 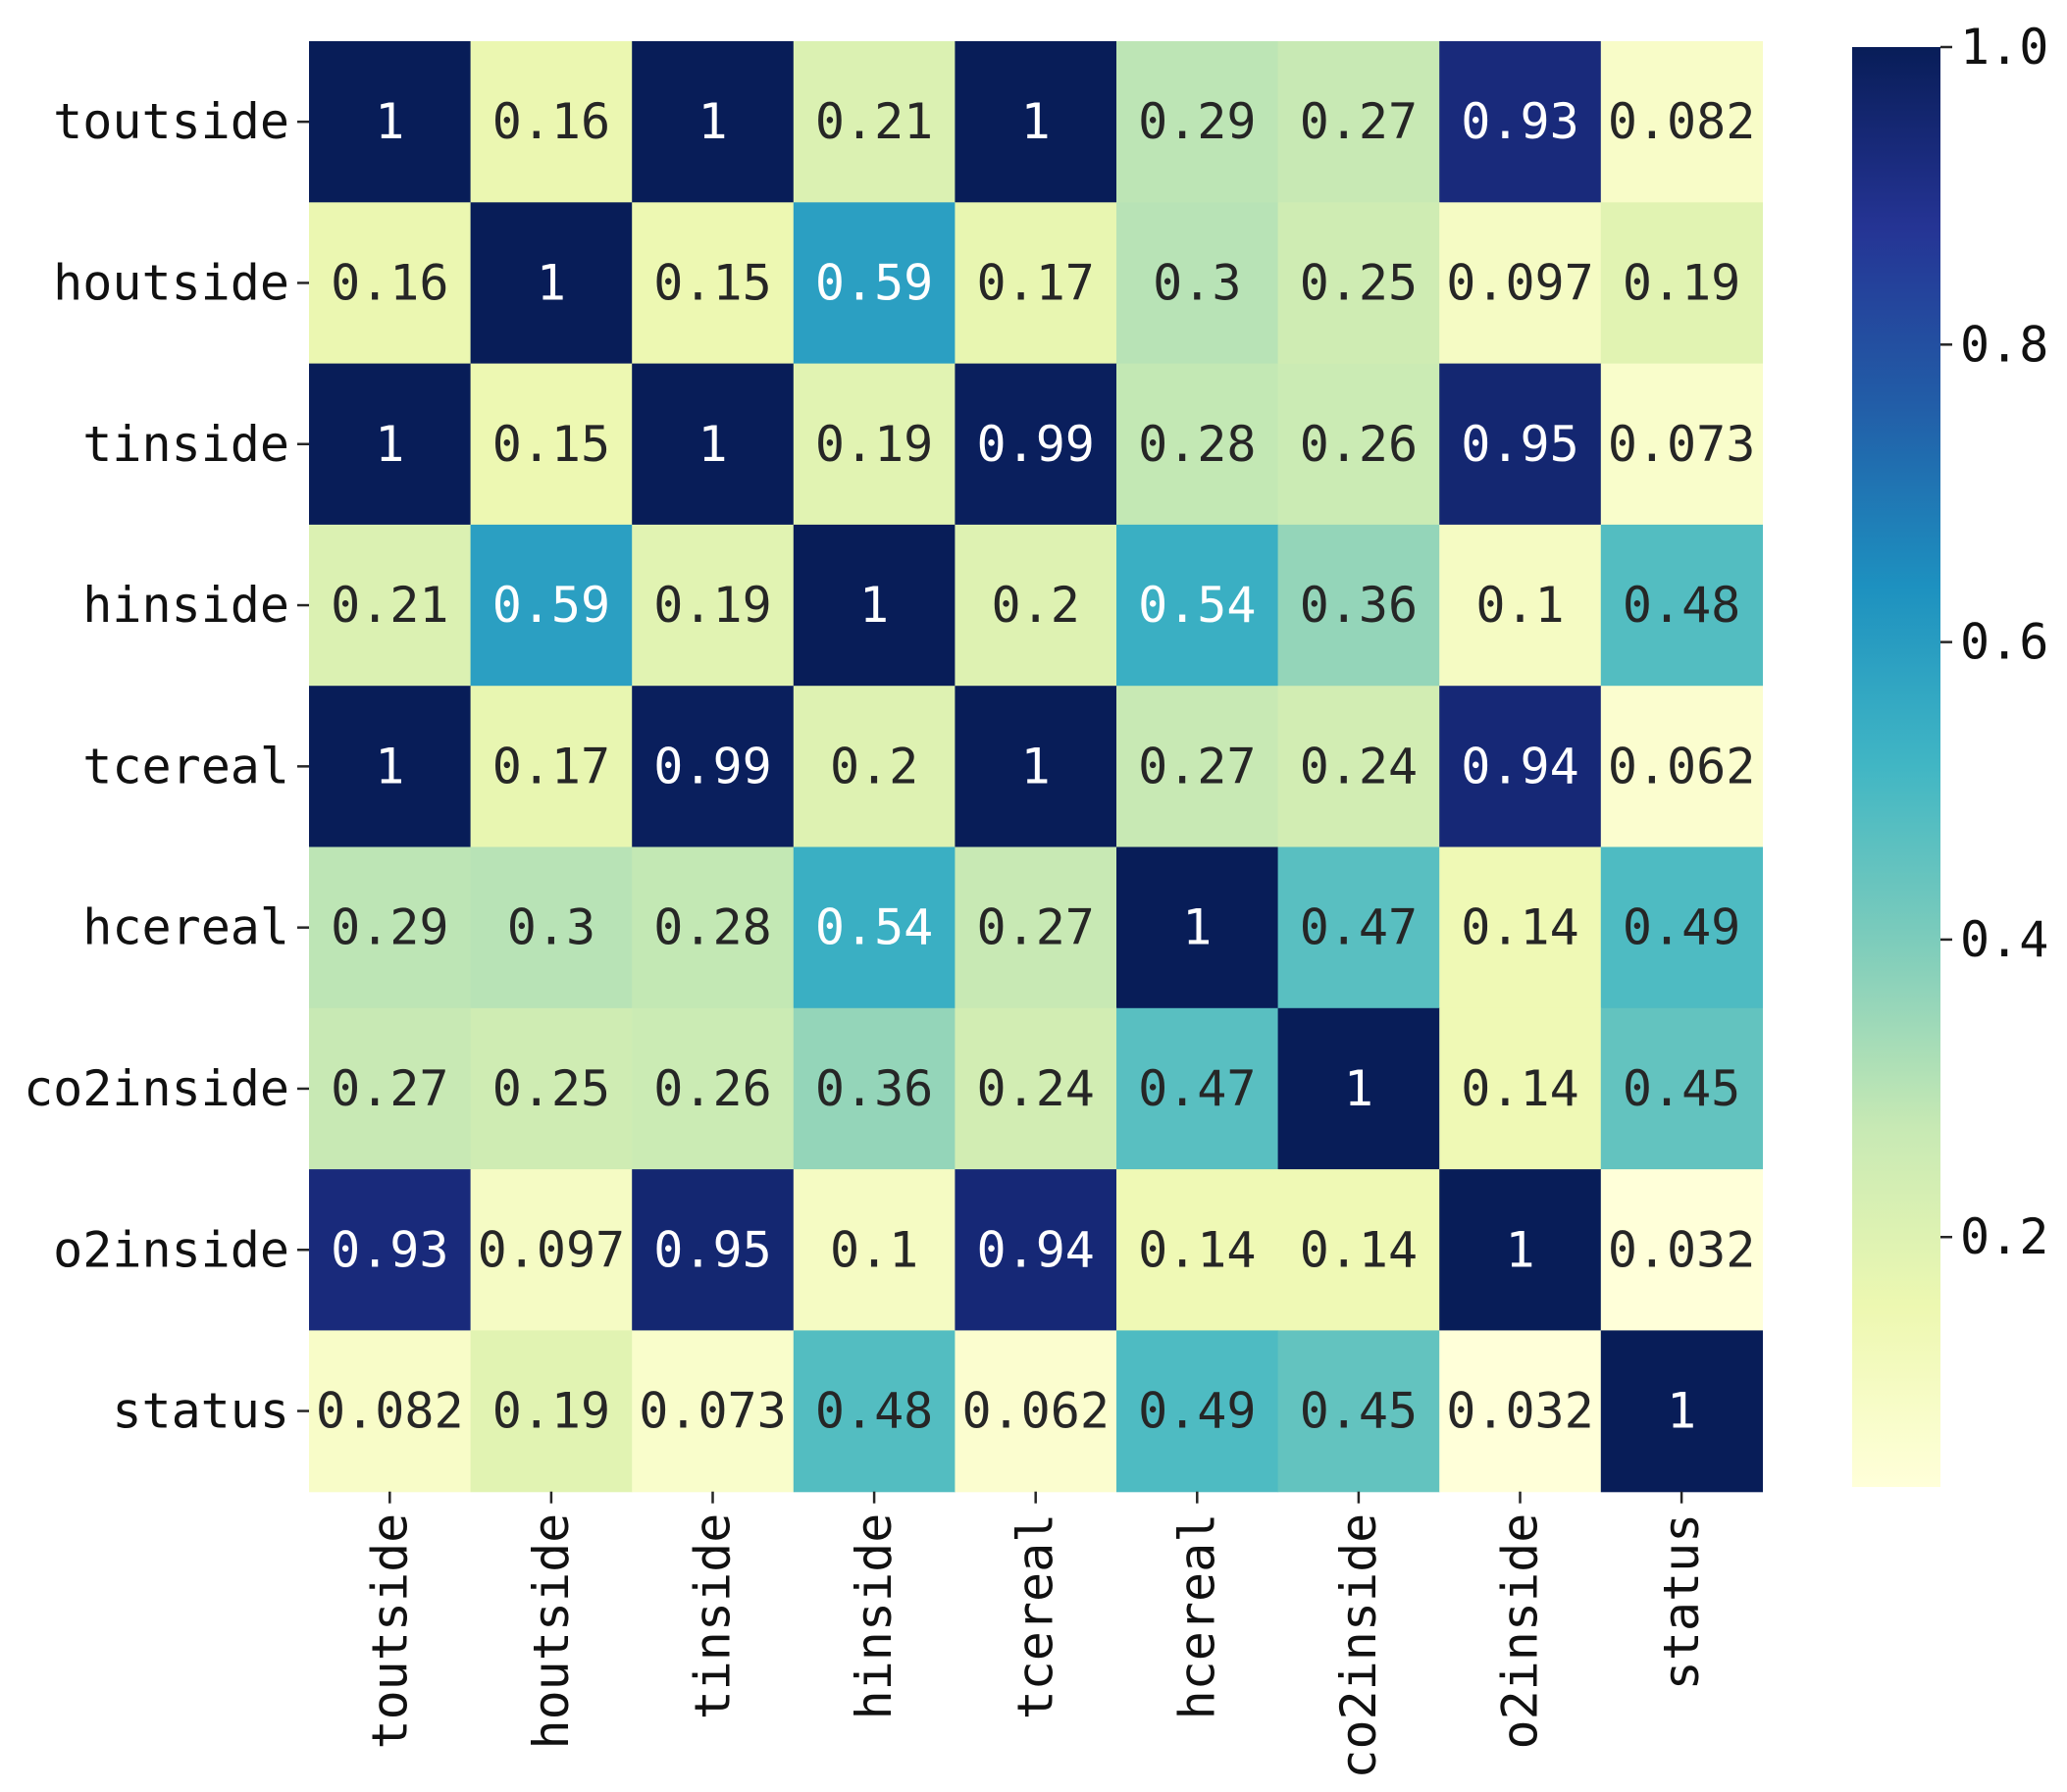 I want to click on heatmap-cell-hcereal-hinside, so click(x=874, y=927).